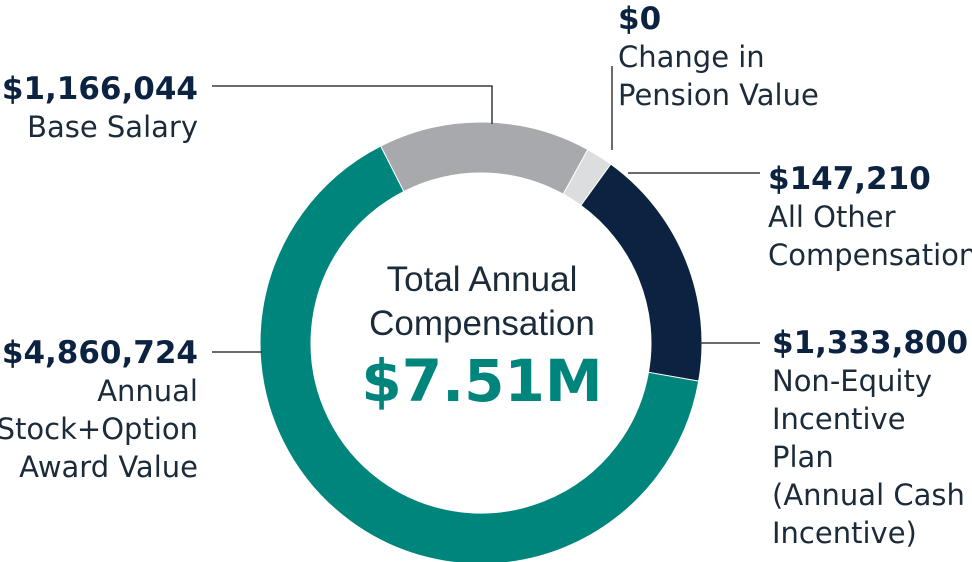 The width and height of the screenshot is (972, 562). I want to click on non-equity-name-line-4: Incentive), so click(844, 533).